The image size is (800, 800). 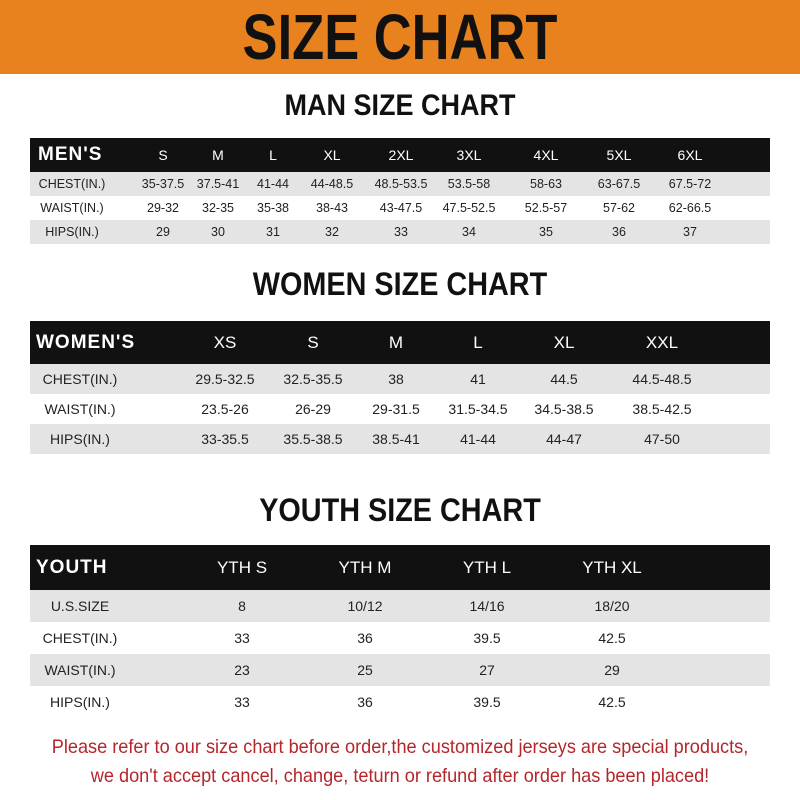 What do you see at coordinates (478, 379) in the screenshot?
I see `women-cell-value: 41` at bounding box center [478, 379].